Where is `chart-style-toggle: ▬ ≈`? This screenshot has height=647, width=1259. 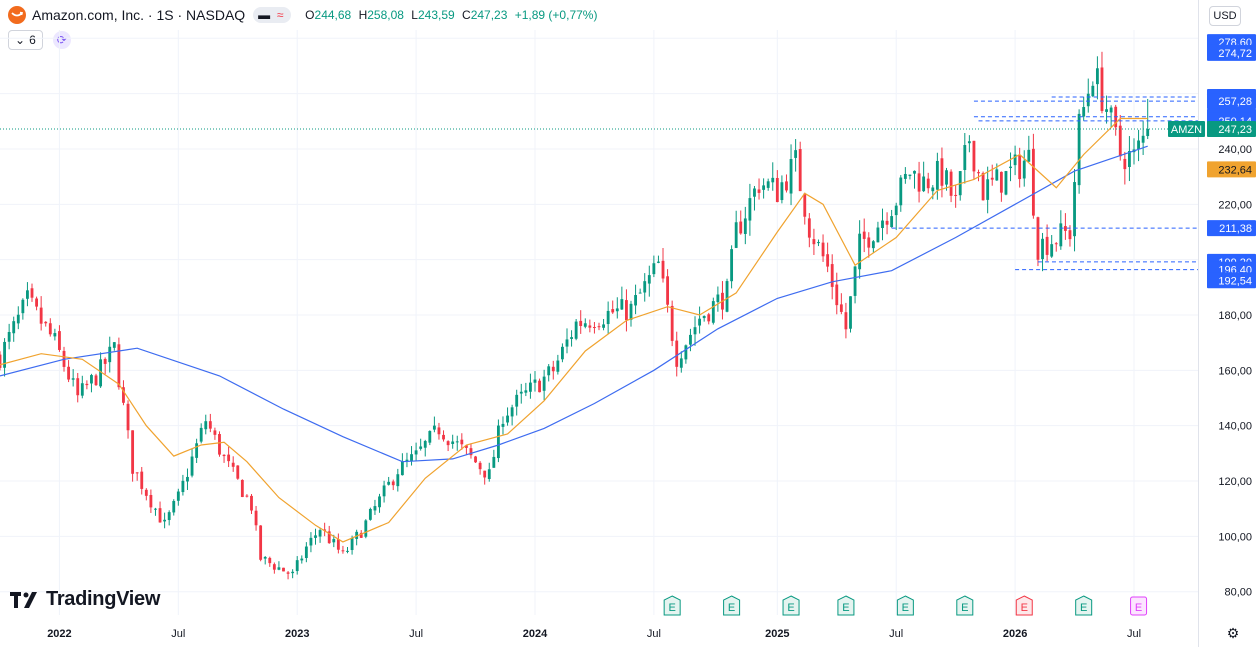
chart-style-toggle: ▬ ≈ is located at coordinates (272, 15).